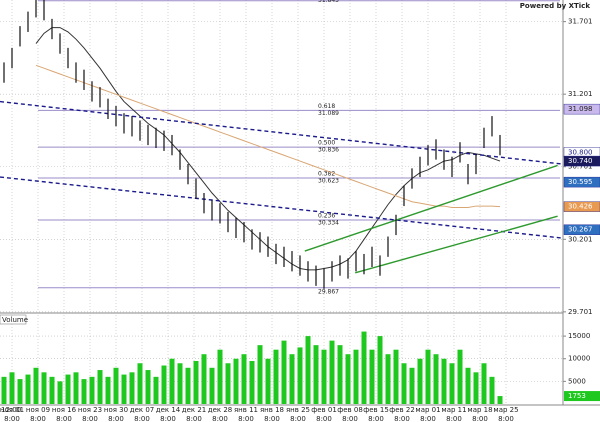 The image size is (600, 422). Describe the element at coordinates (577, 396) in the screenshot. I see `volume-marker: 1753` at that location.